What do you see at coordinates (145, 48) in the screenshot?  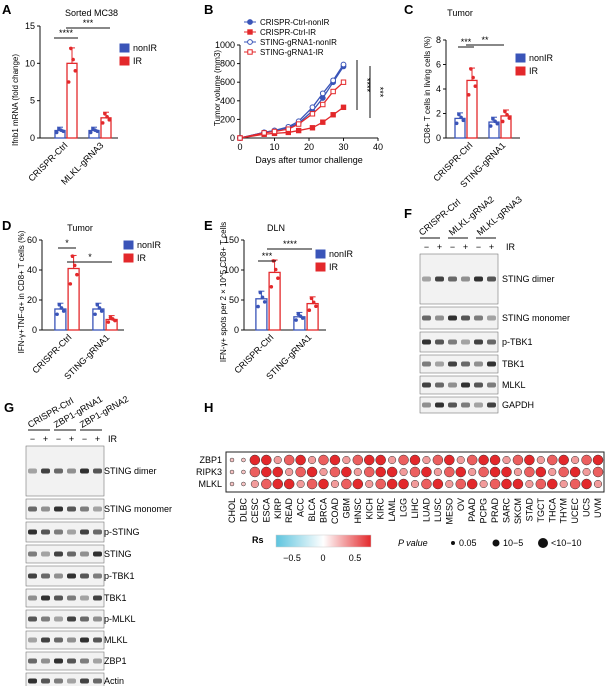 I see `legend-label: nonIR` at bounding box center [145, 48].